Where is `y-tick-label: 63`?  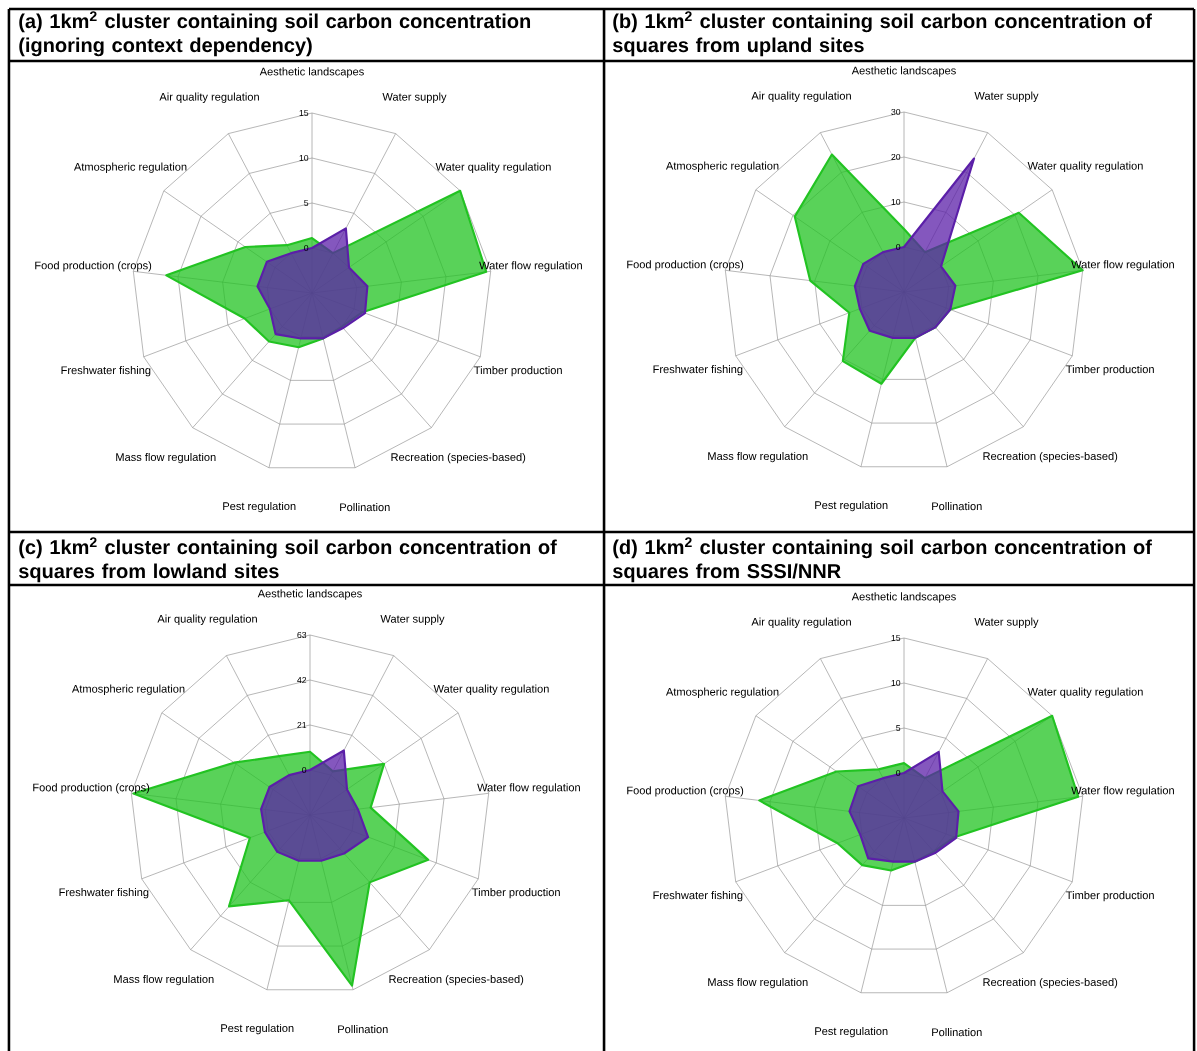 y-tick-label: 63 is located at coordinates (302, 635).